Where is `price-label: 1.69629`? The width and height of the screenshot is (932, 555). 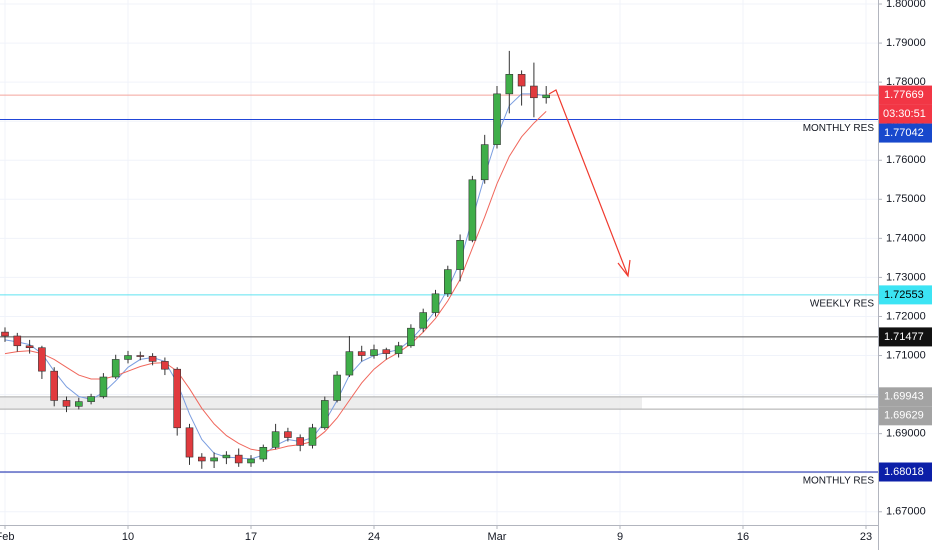 price-label: 1.69629 is located at coordinates (904, 416).